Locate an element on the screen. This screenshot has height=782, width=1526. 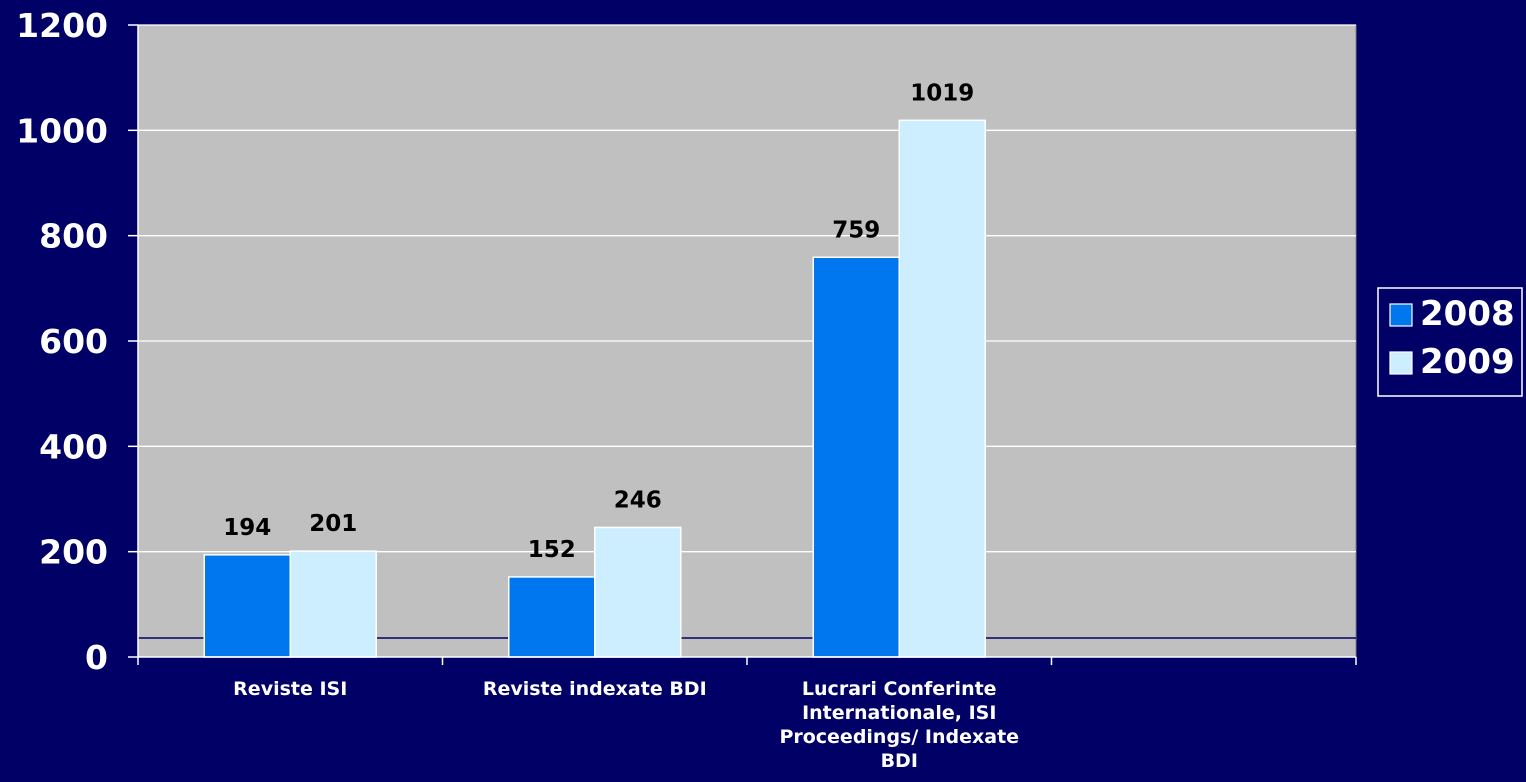
y-tick-label: 800 is located at coordinates (73, 236).